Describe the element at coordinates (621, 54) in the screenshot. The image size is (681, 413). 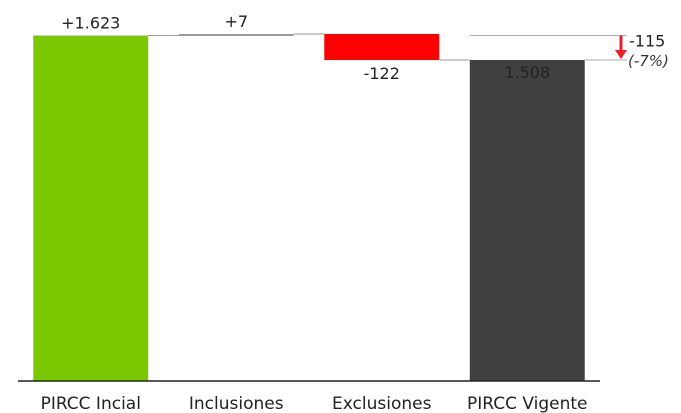
I see `difference-arrow-head-icon` at that location.